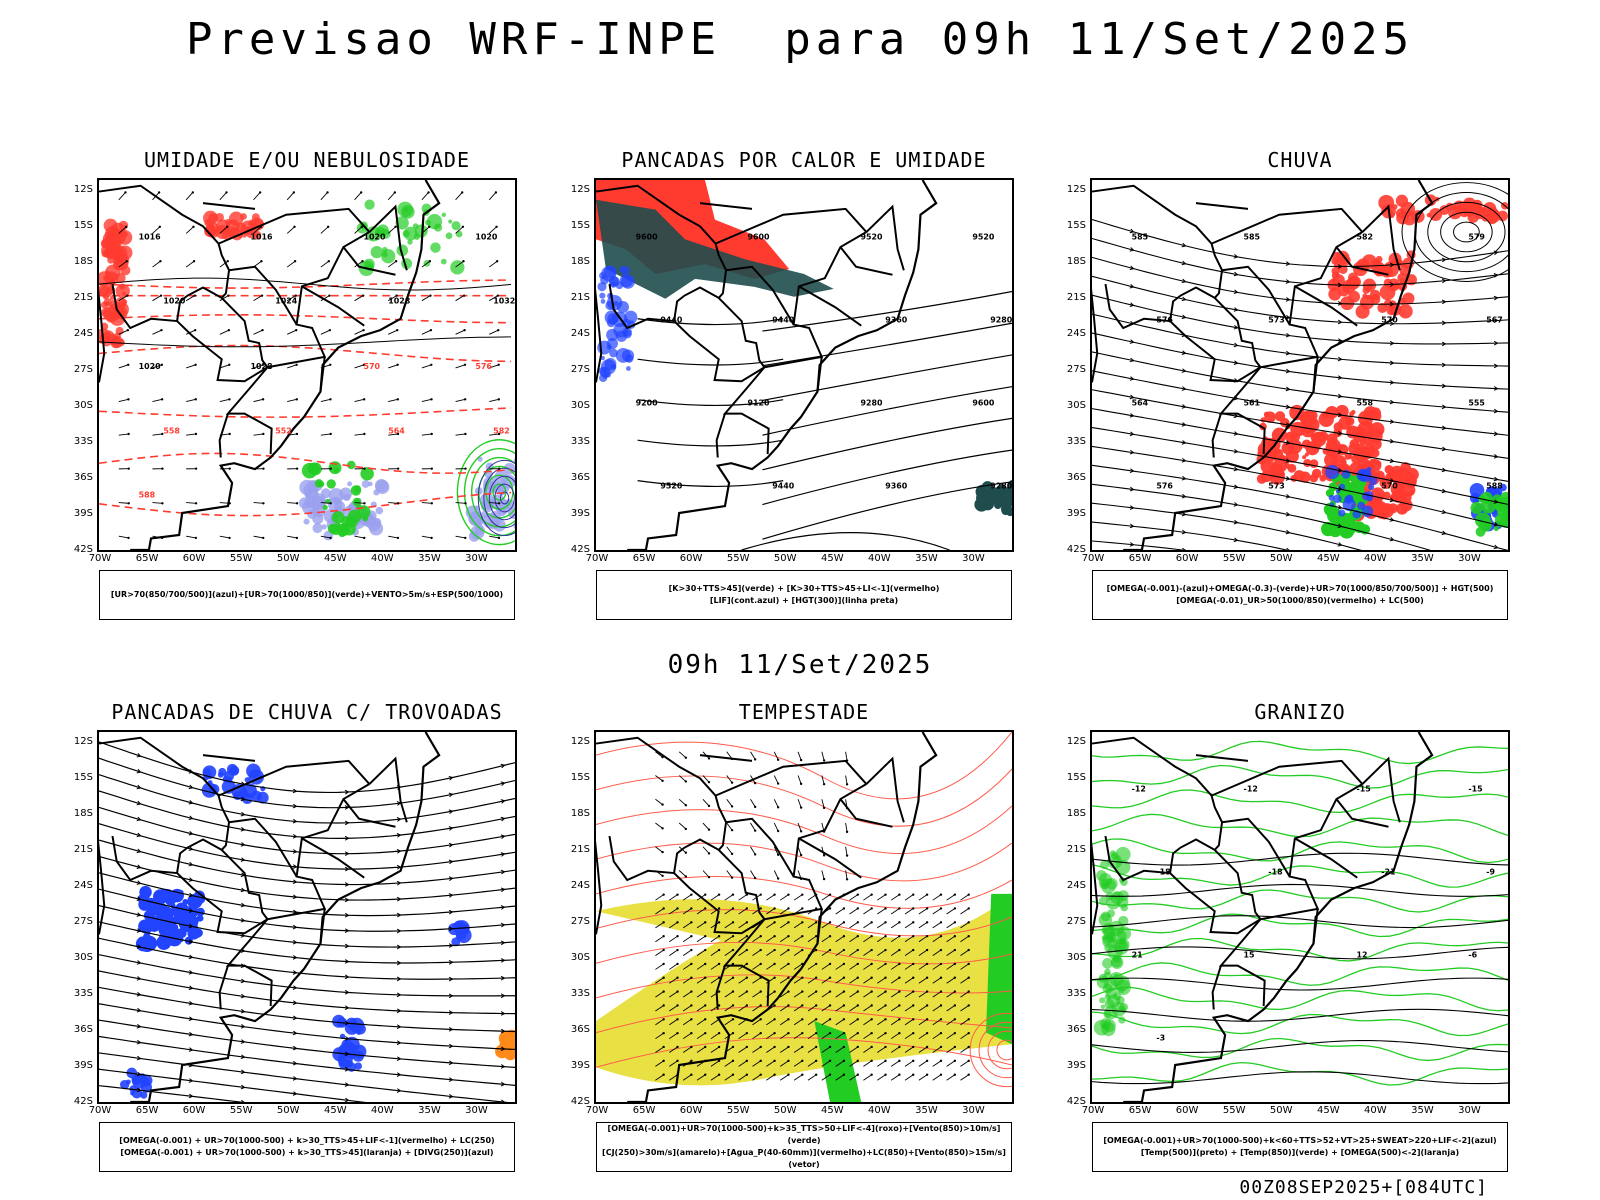  Describe the element at coordinates (804, 160) in the screenshot. I see `panel-title-pancadas_calor: PANCADAS POR CALOR E UMIDADE` at that location.